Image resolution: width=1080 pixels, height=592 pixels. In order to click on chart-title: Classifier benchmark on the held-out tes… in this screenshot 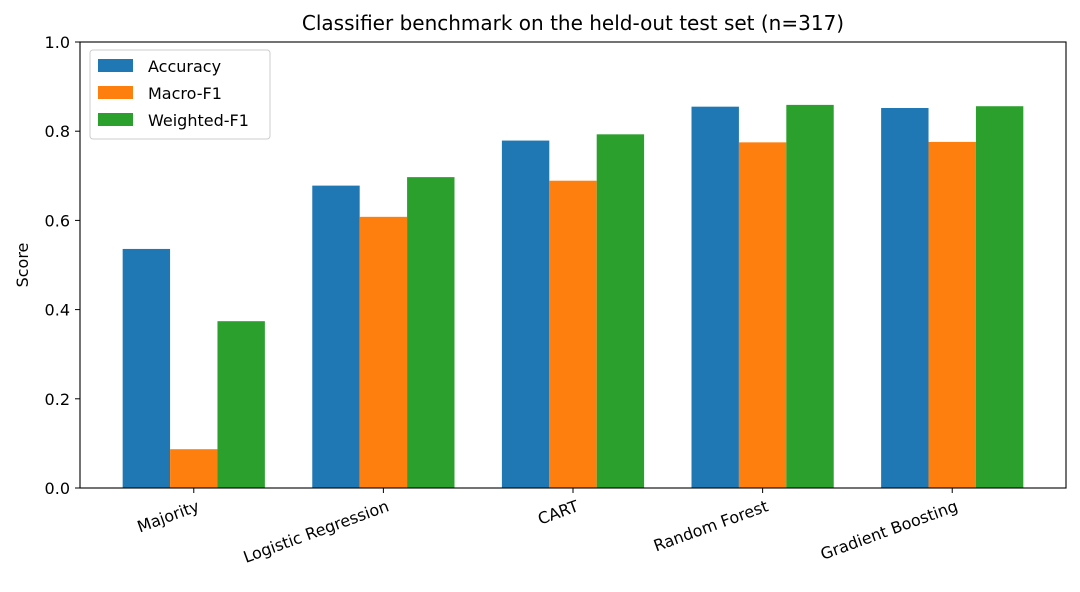, I will do `click(573, 23)`.